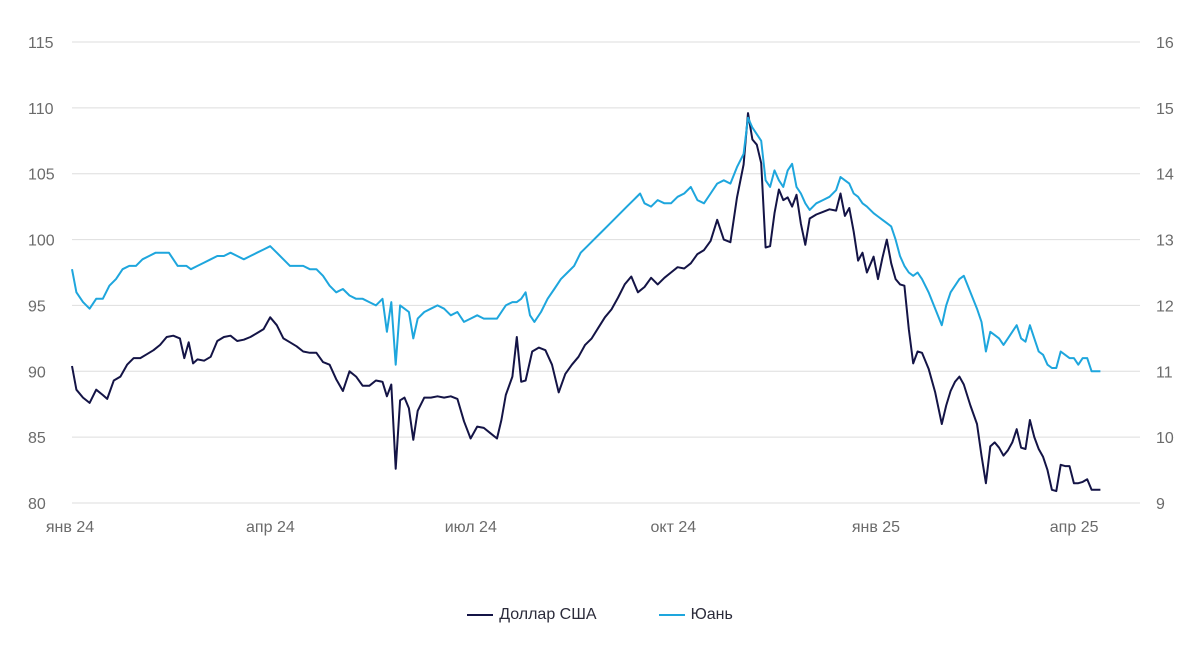  What do you see at coordinates (480, 615) in the screenshot?
I see `legend-swatch-usd` at bounding box center [480, 615].